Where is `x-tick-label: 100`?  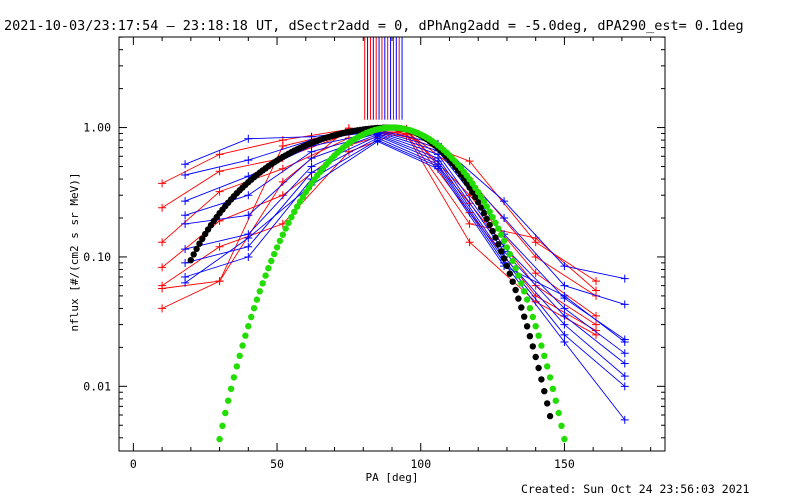 x-tick-label: 100 is located at coordinates (420, 464).